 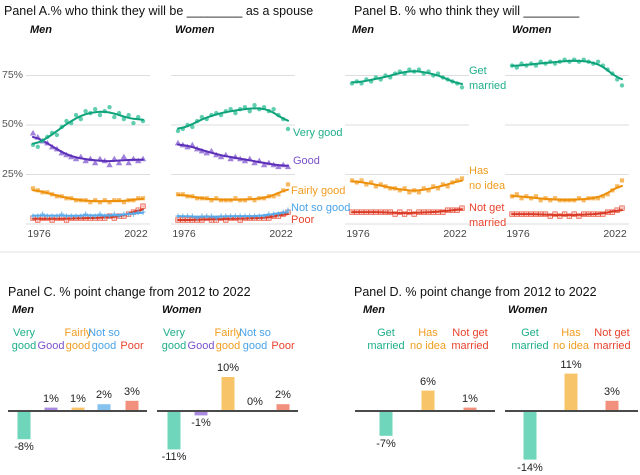 What do you see at coordinates (39, 234) in the screenshot?
I see `xtick-a-men-start: 1976` at bounding box center [39, 234].